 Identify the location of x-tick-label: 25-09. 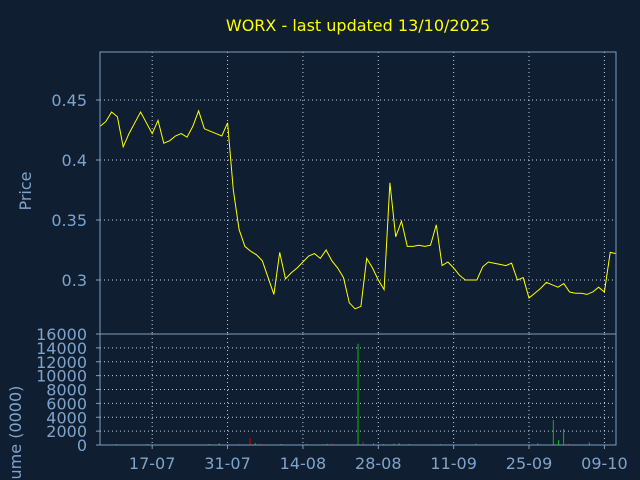
(529, 463).